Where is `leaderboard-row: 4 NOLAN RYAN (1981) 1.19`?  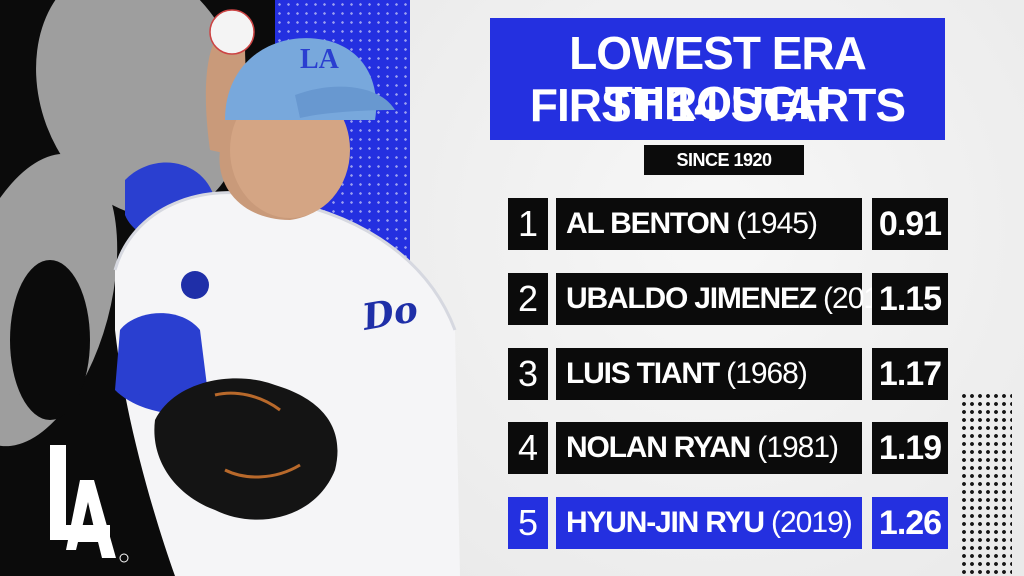 leaderboard-row: 4 NOLAN RYAN (1981) 1.19 is located at coordinates (728, 448).